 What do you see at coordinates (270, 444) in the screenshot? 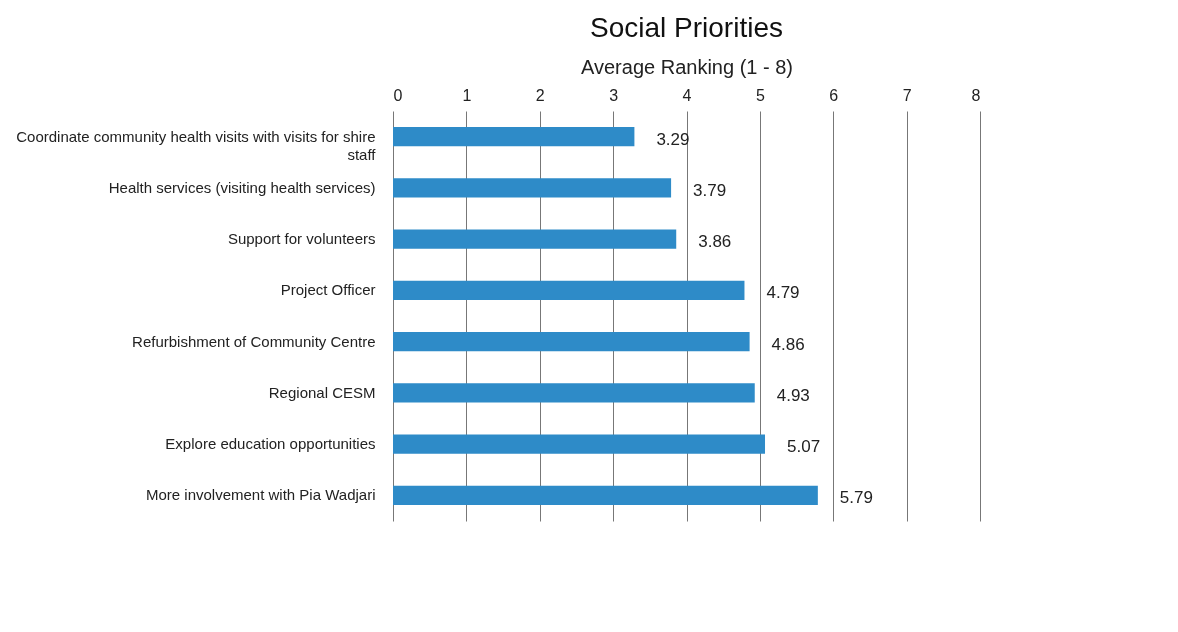
I see `y-tick-label: Explore education opportunities` at bounding box center [270, 444].